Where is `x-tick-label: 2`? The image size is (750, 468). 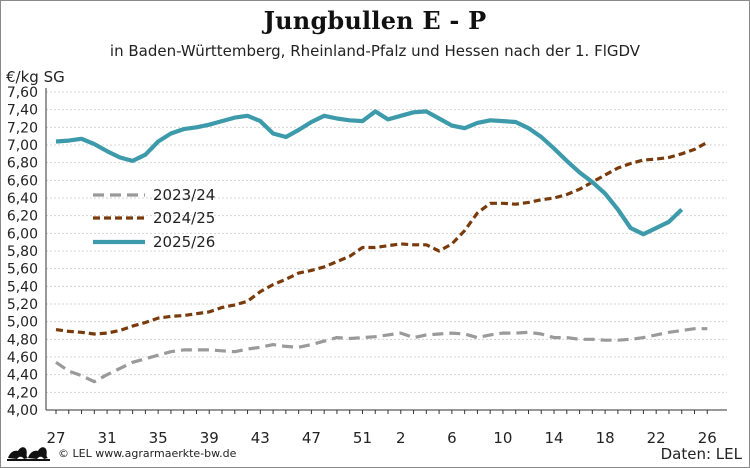 x-tick-label: 2 is located at coordinates (401, 438).